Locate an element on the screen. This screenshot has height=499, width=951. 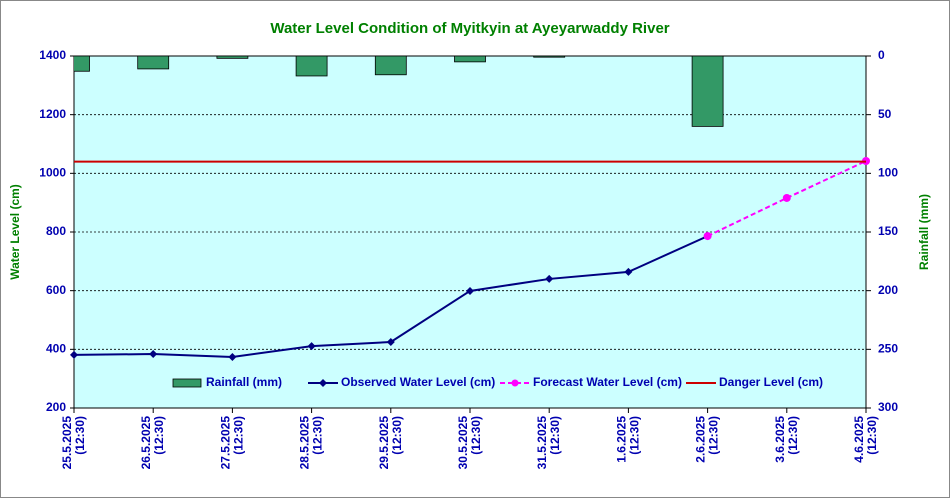
y-tick-label: 200 is located at coordinates (56, 407).